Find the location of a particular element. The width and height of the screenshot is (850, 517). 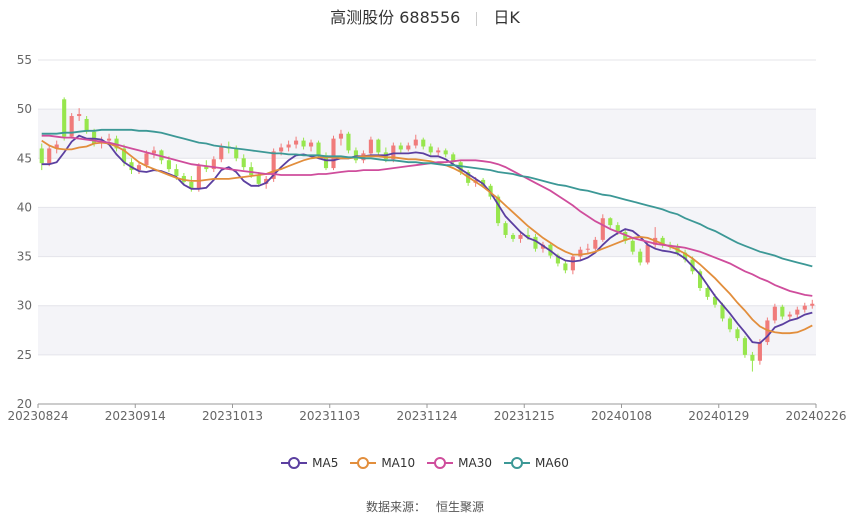

y-tick-label: 30 is located at coordinates (24, 306).